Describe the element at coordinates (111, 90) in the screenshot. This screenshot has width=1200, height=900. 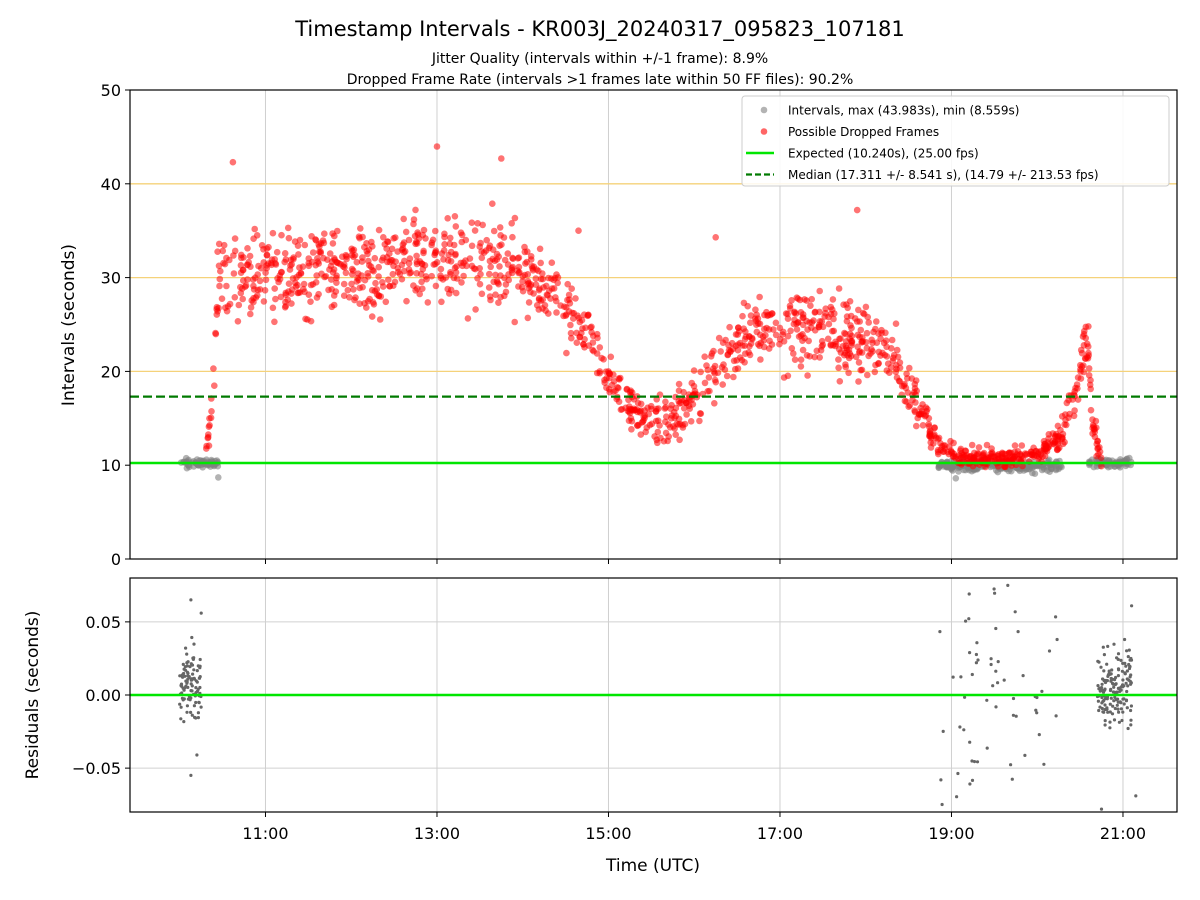
I see `intervals-y-tick-label: 50` at that location.